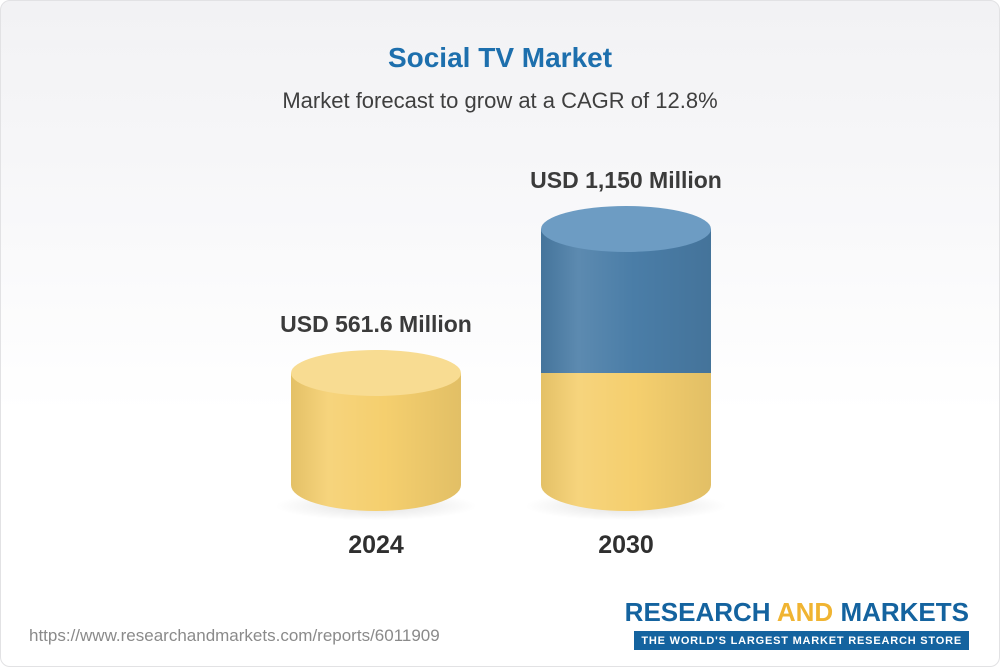 The image size is (1000, 667). I want to click on bar-2024: USD 561.6 Million 2024, so click(376, 435).